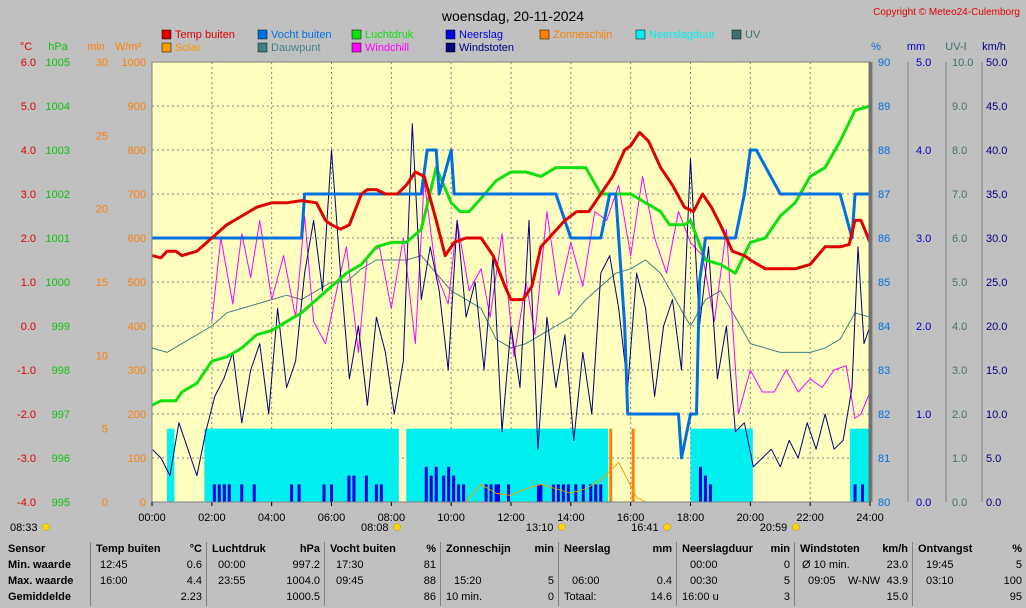  What do you see at coordinates (540, 528) in the screenshot?
I see `sun-event-time-2: 13:10` at bounding box center [540, 528].